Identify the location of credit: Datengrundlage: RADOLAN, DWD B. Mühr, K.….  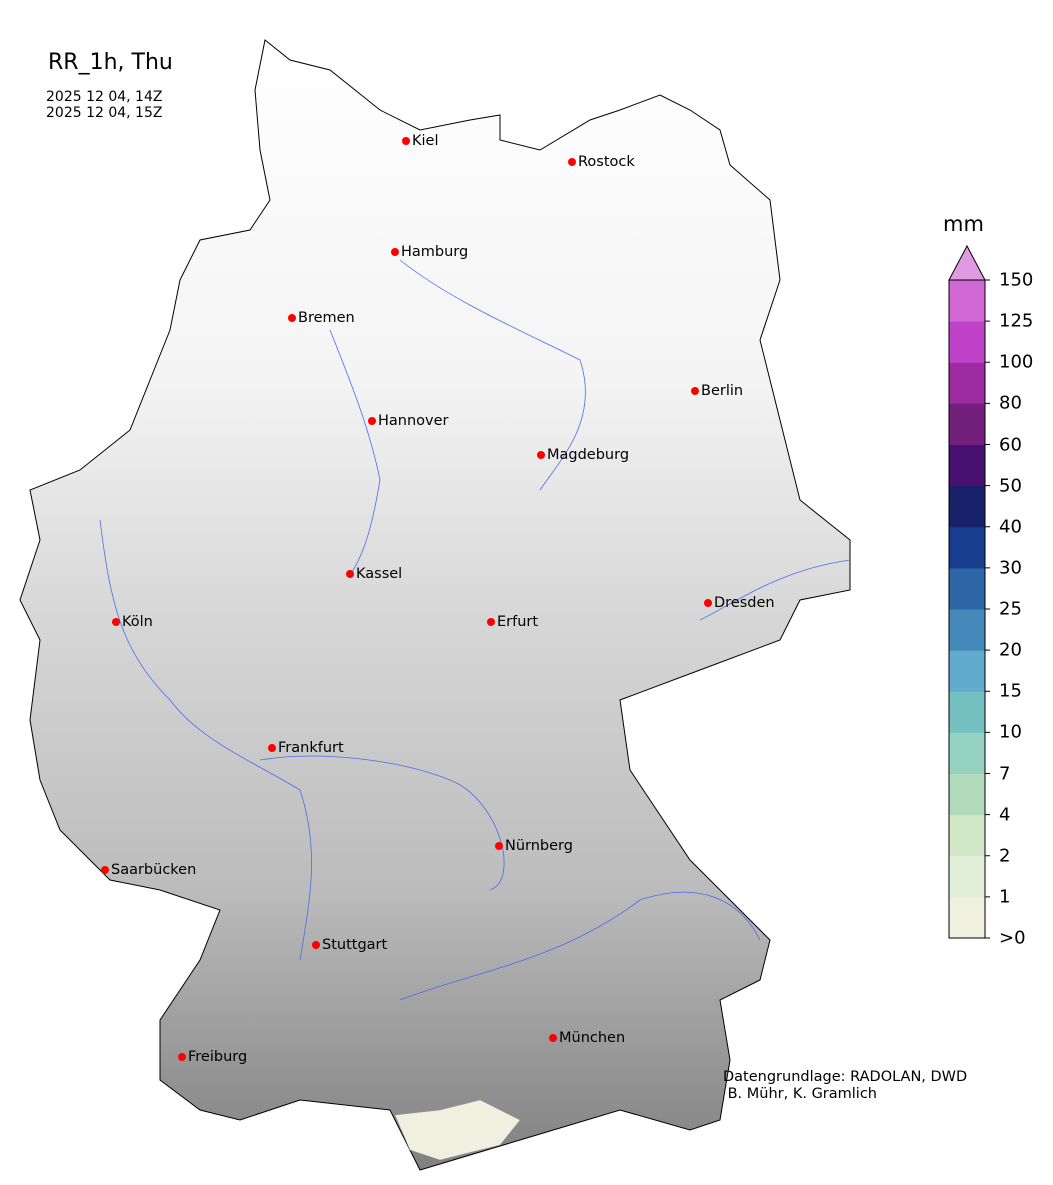
(845, 1086).